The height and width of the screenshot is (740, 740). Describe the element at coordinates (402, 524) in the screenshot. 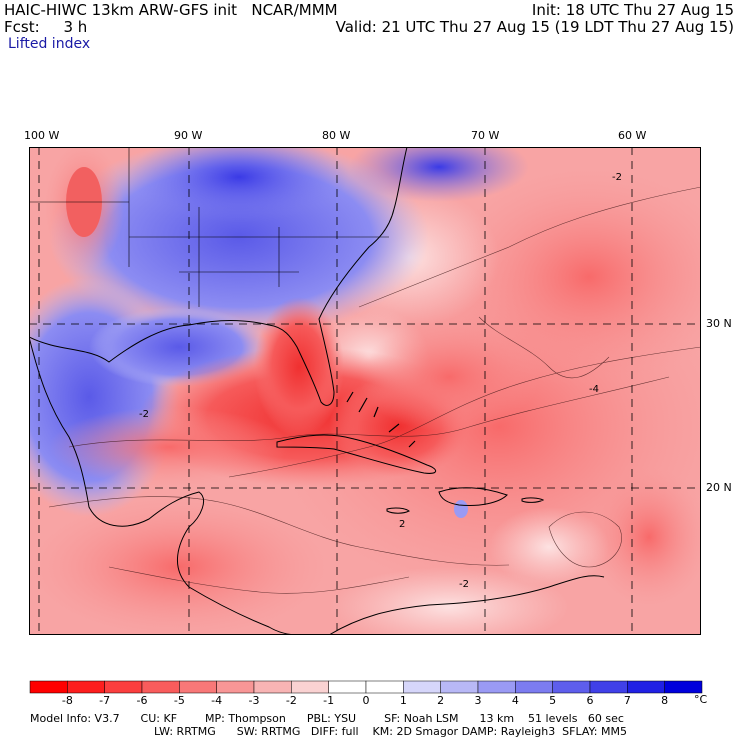

I see `contour-label: 2` at that location.